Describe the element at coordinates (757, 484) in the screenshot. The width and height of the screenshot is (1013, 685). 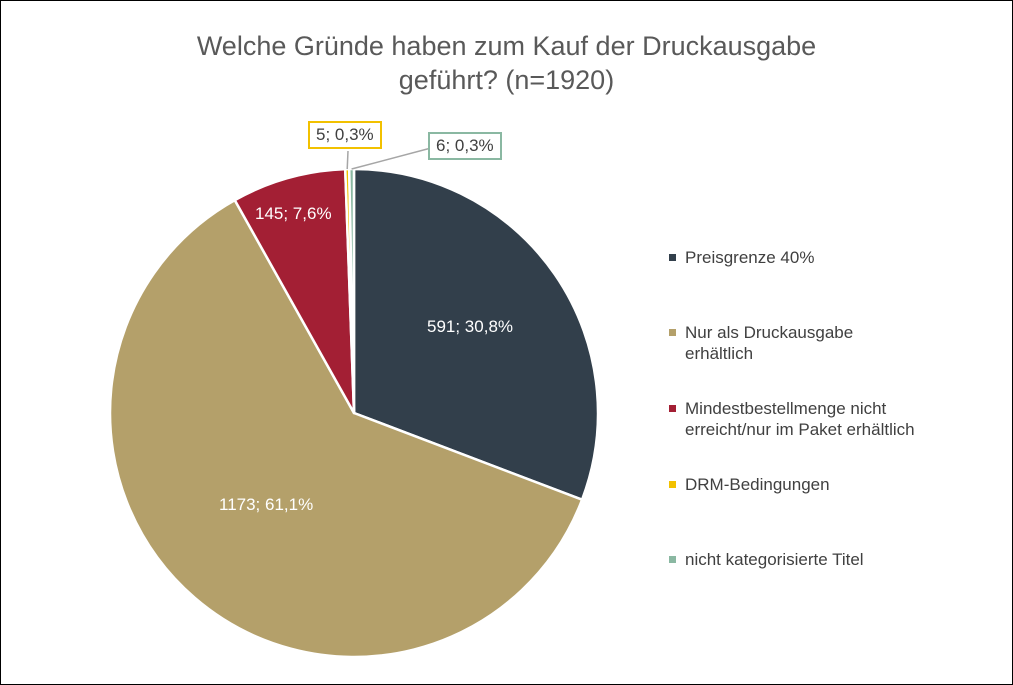
I see `legend-label: DRM-Bedingungen` at that location.